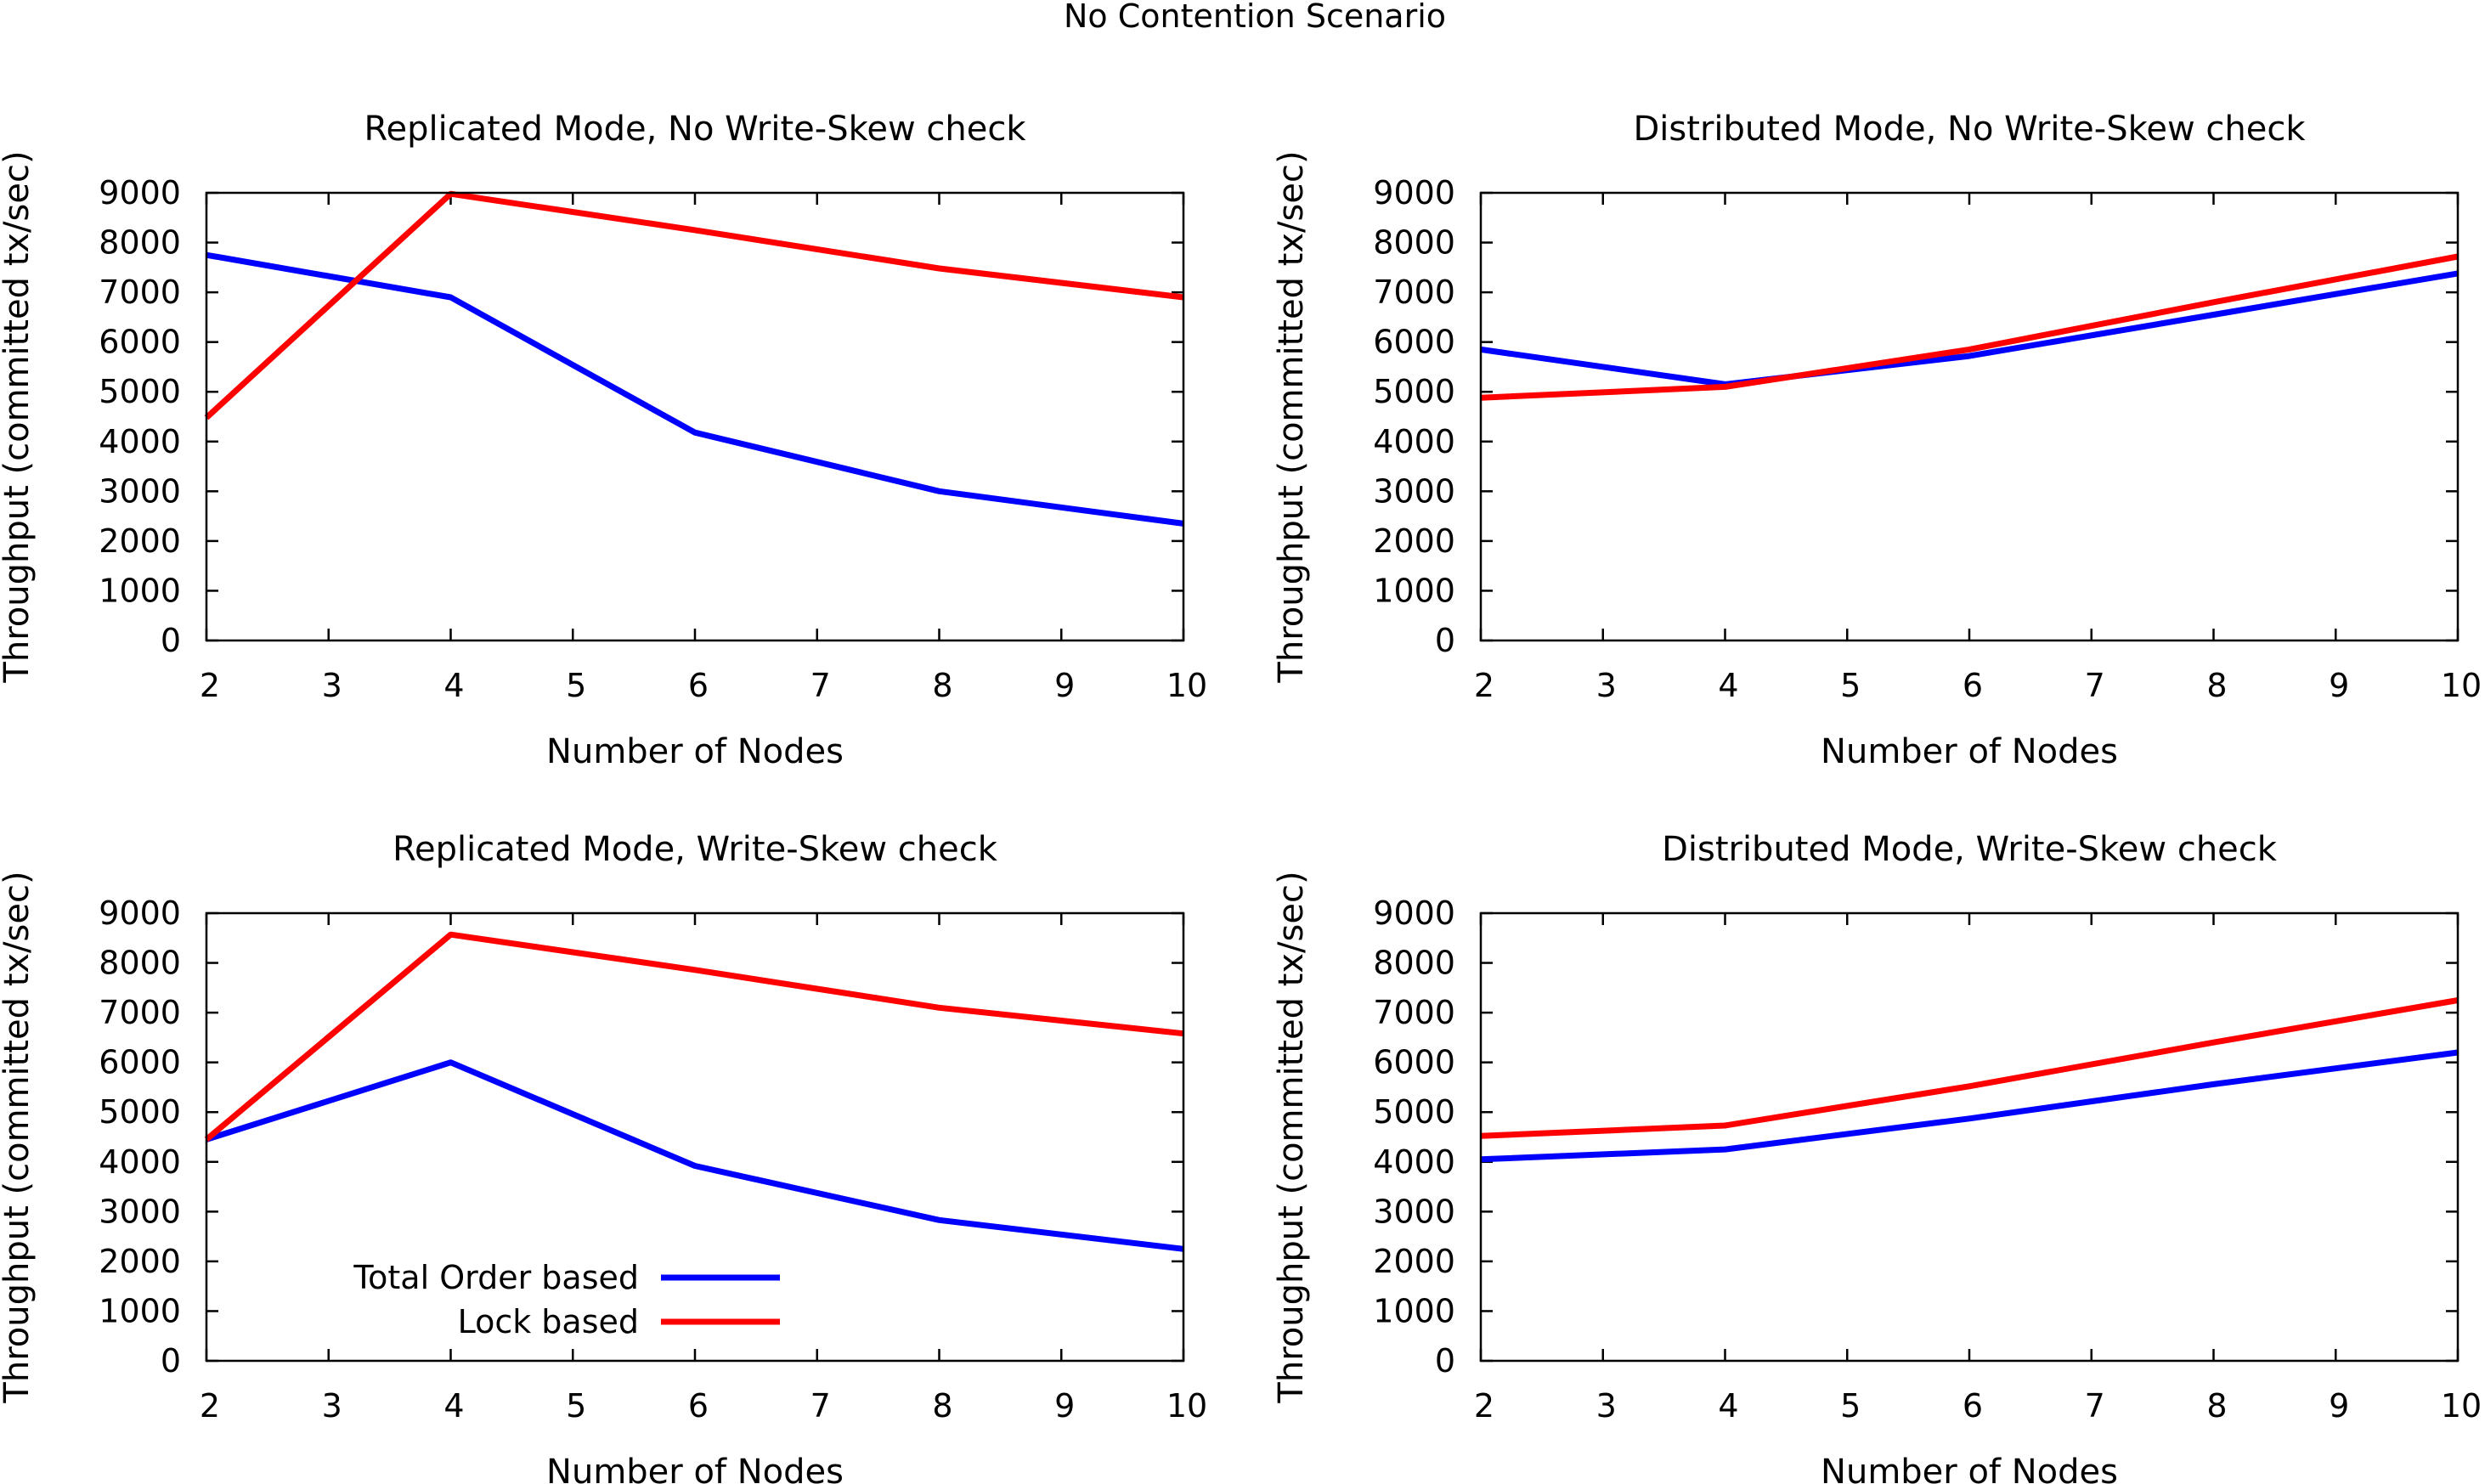 The height and width of the screenshot is (1484, 2485). I want to click on chart-title: Distributed Mode, No Write-Skew check, so click(1970, 129).